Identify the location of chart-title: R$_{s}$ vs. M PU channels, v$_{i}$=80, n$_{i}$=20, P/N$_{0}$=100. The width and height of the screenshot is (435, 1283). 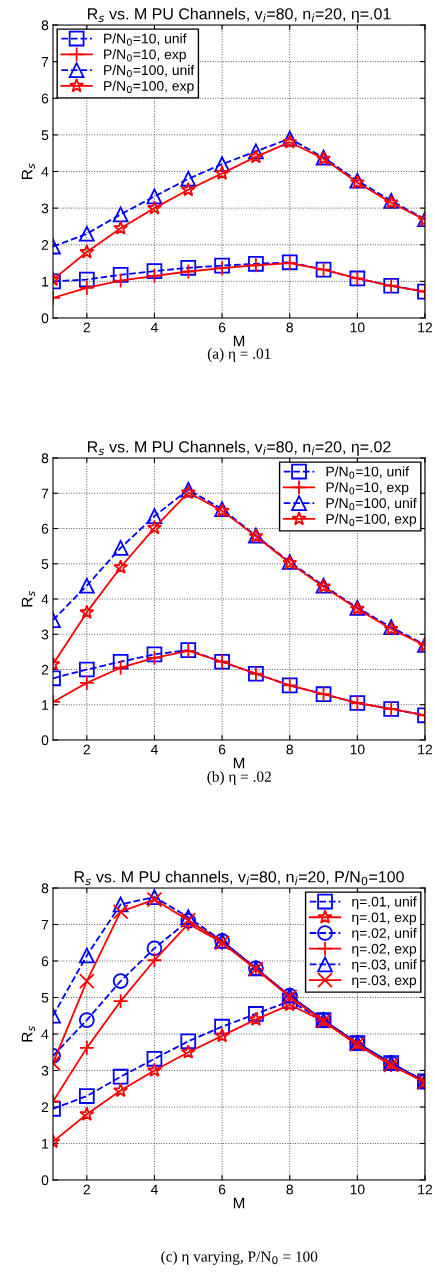
(239, 878).